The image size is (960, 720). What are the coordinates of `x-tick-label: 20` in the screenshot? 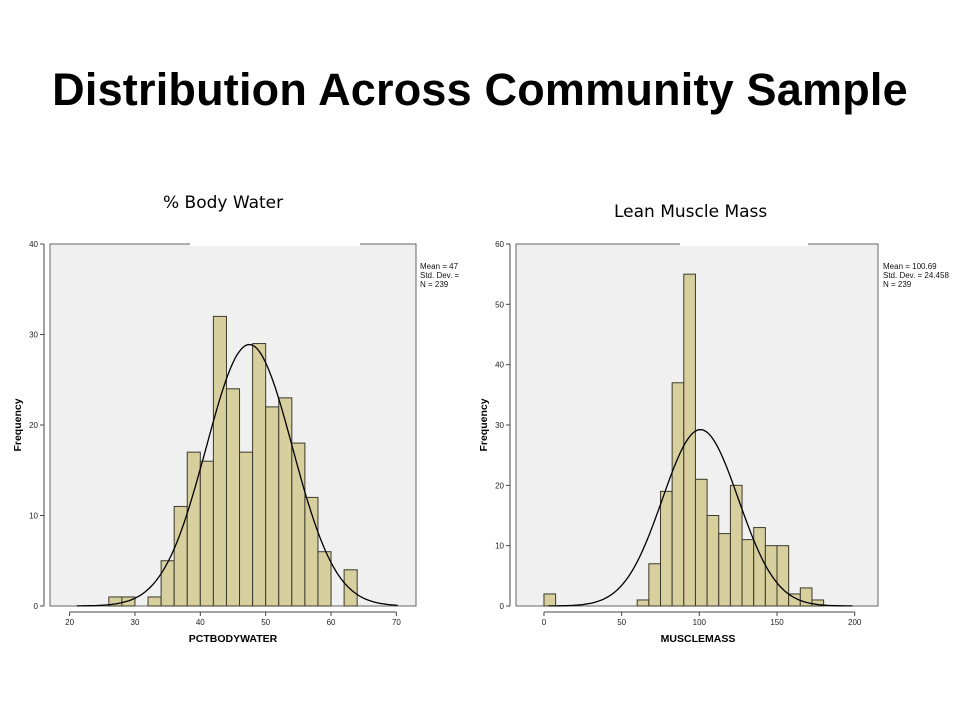 It's located at (69, 622).